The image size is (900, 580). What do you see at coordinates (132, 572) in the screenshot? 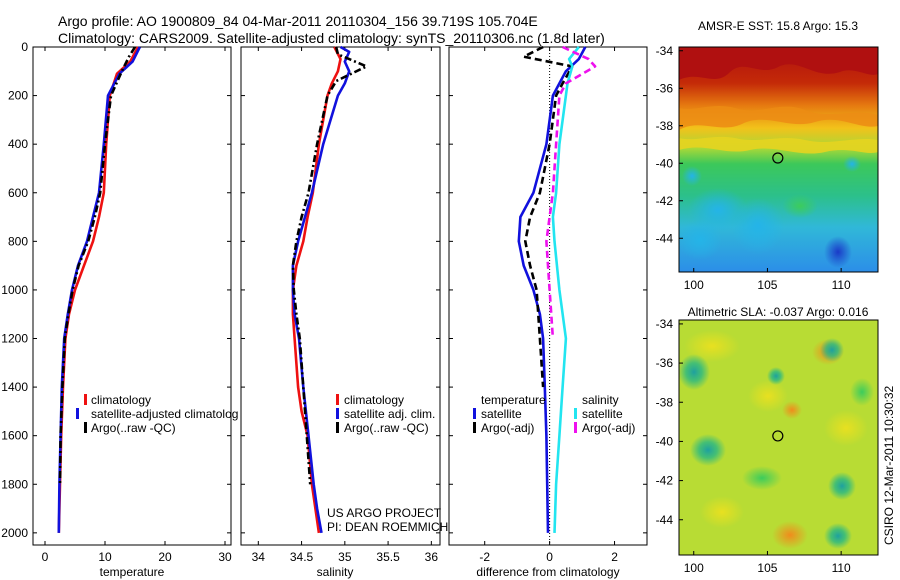
I see `temperature-xlabel: temperature` at bounding box center [132, 572].